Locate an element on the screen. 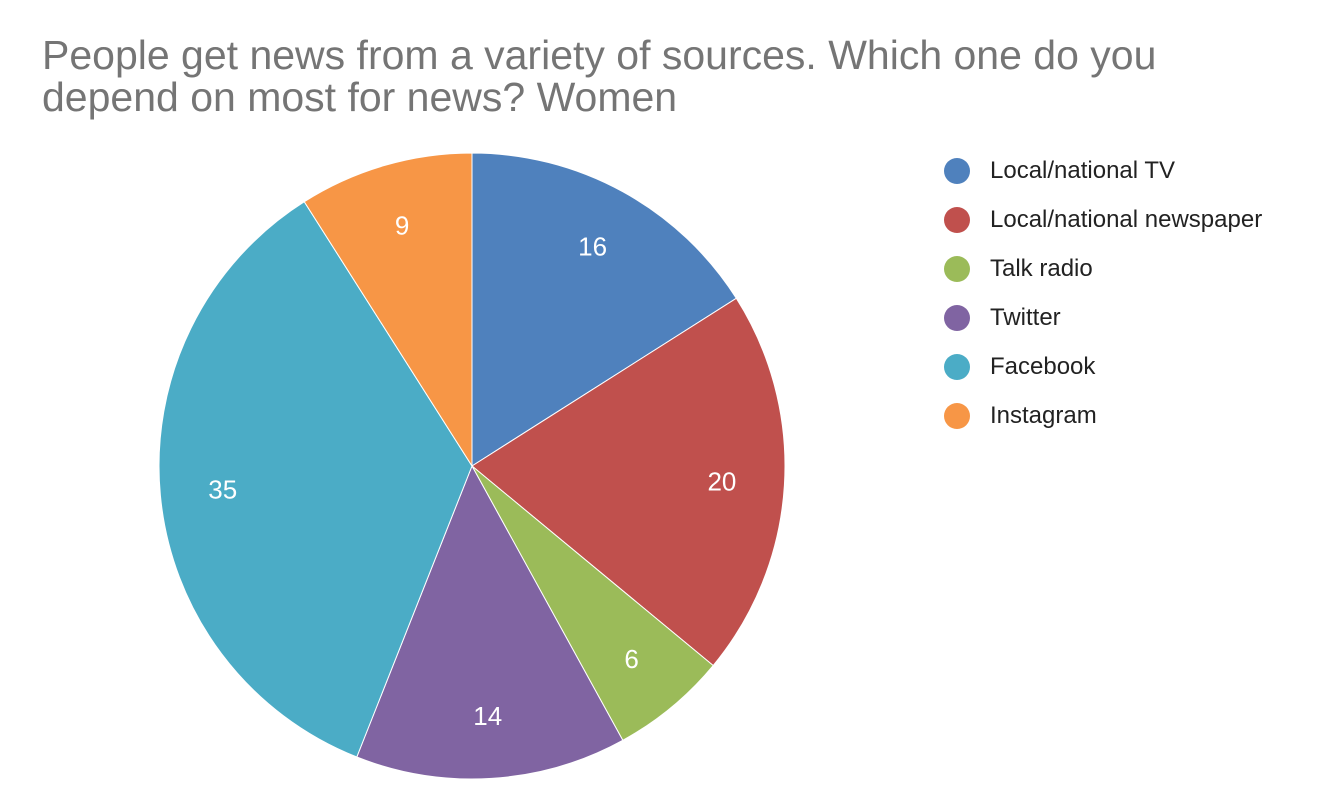 Image resolution: width=1332 pixels, height=812 pixels. legend-item-local-national-newspaper: Local/national newspaper is located at coordinates (1103, 219).